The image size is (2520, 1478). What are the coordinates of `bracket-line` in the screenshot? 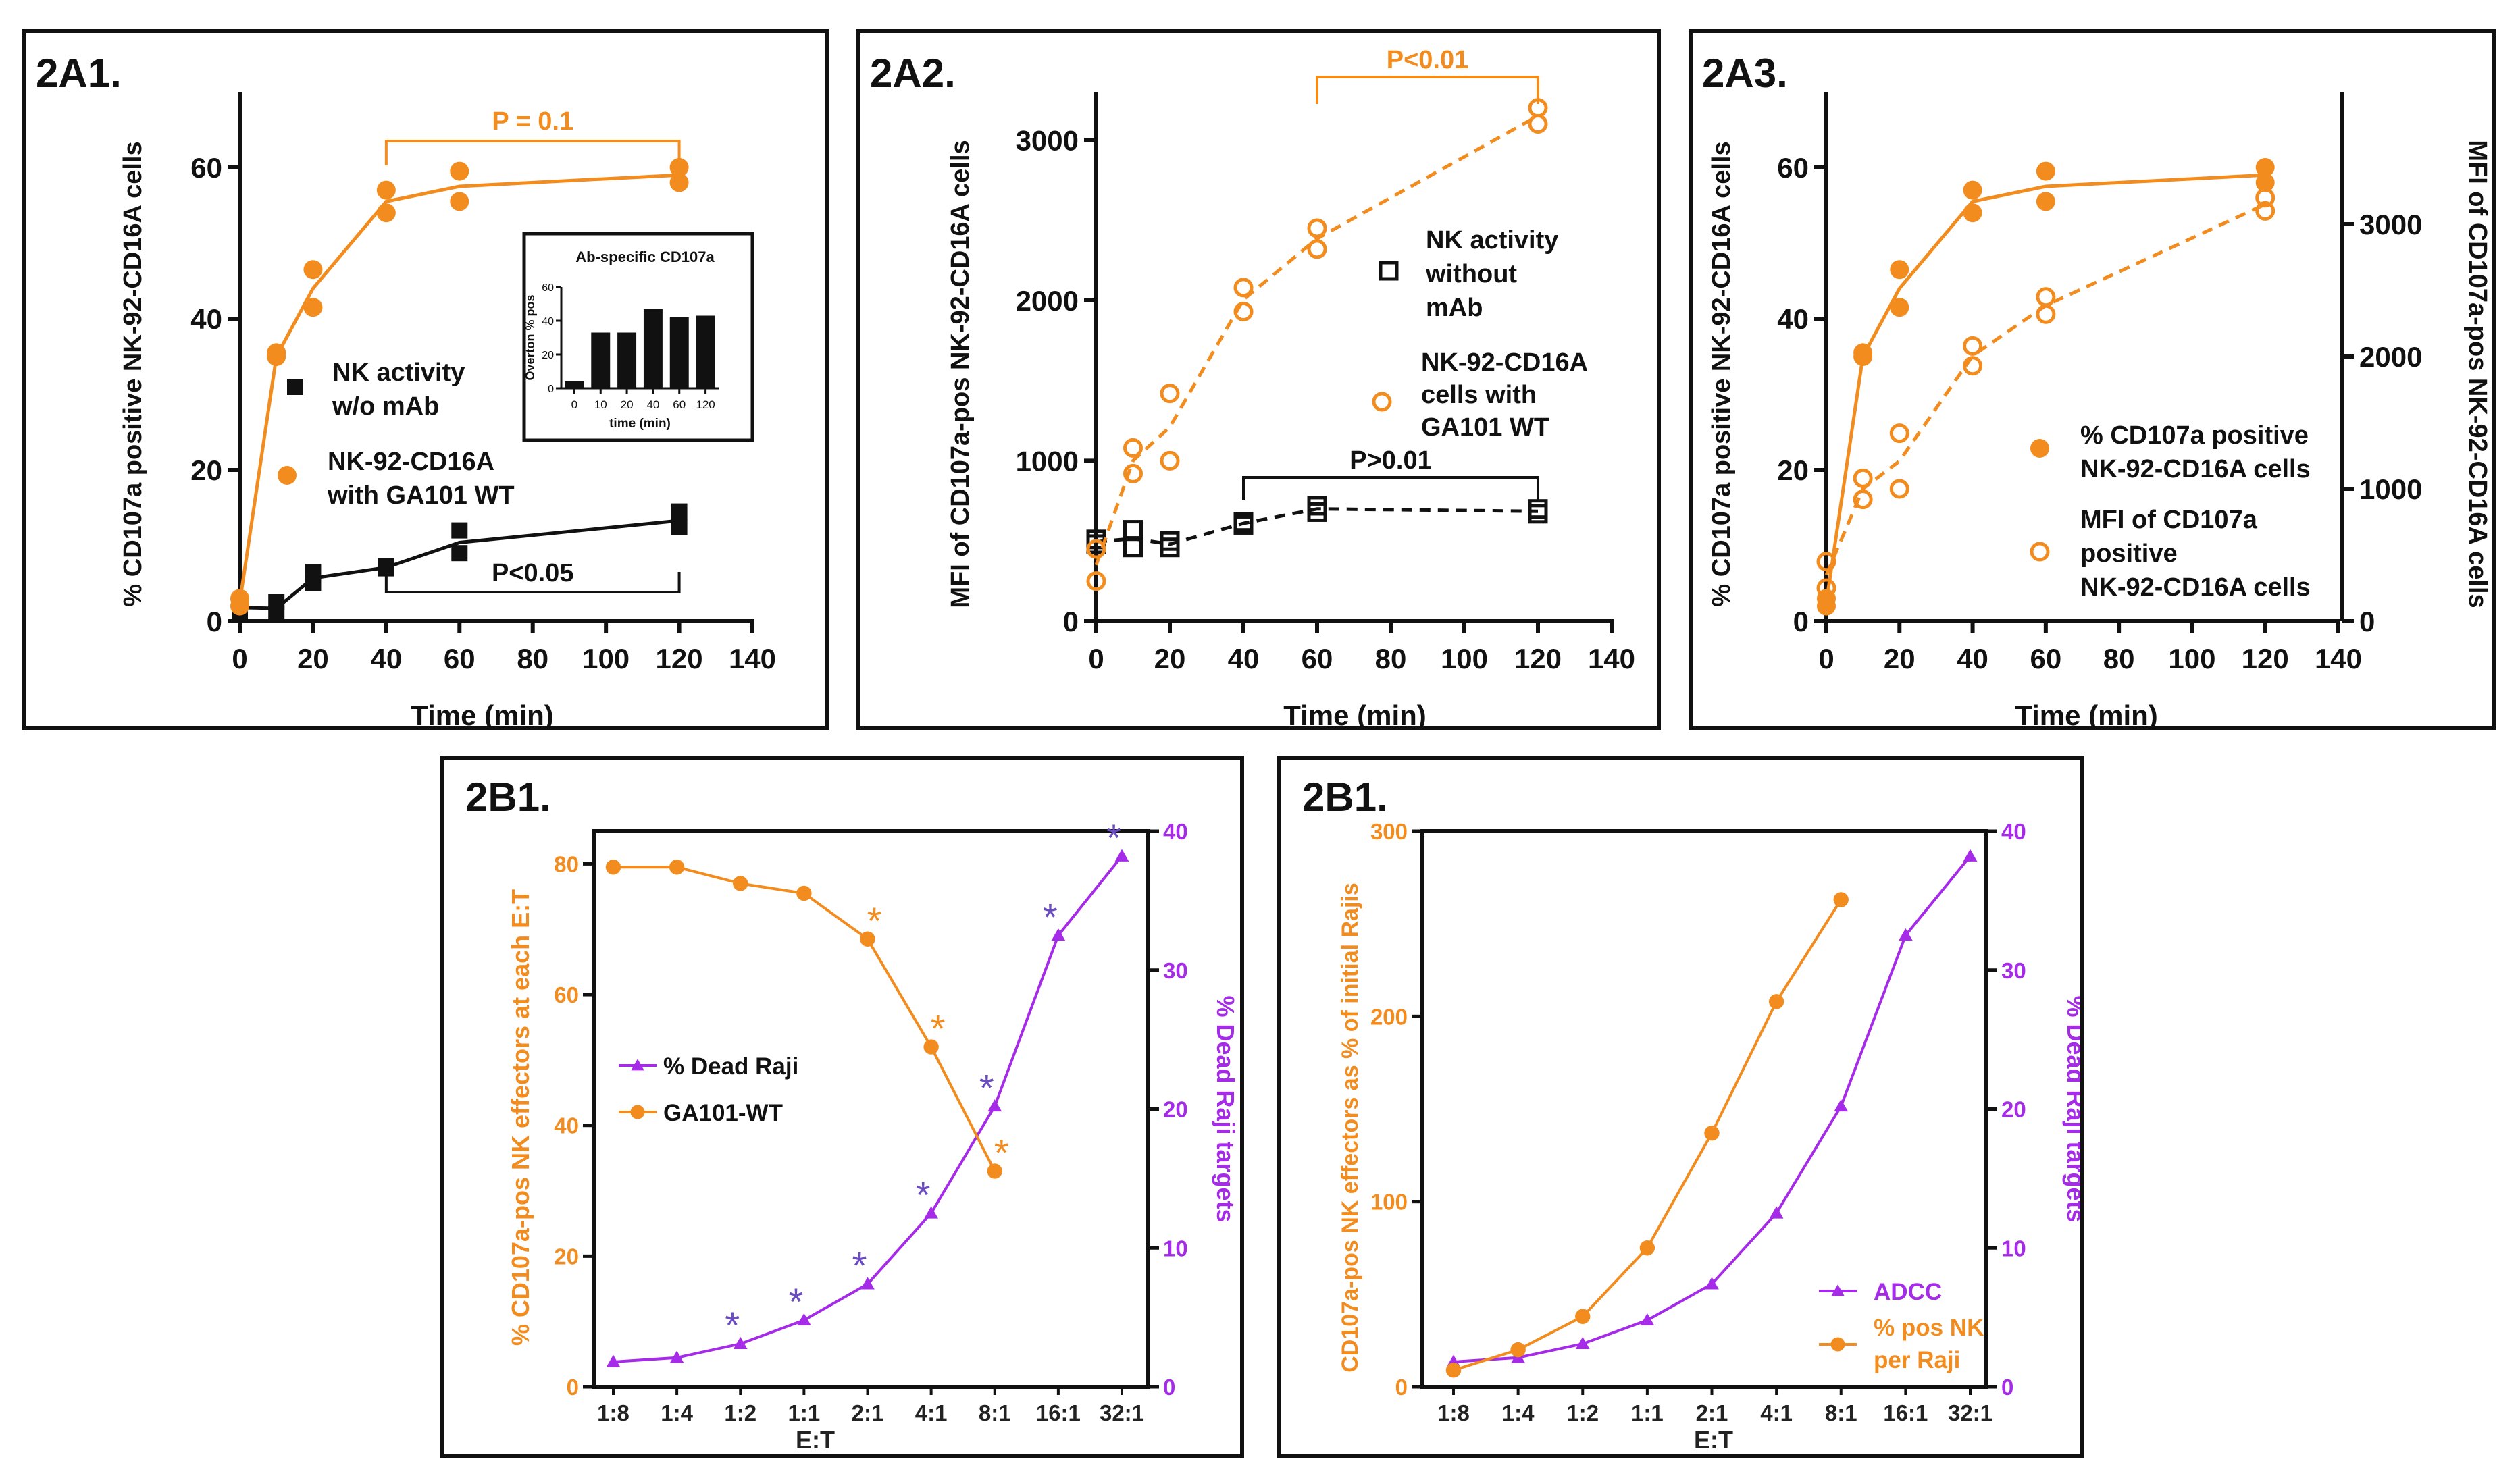 It's located at (1427, 90).